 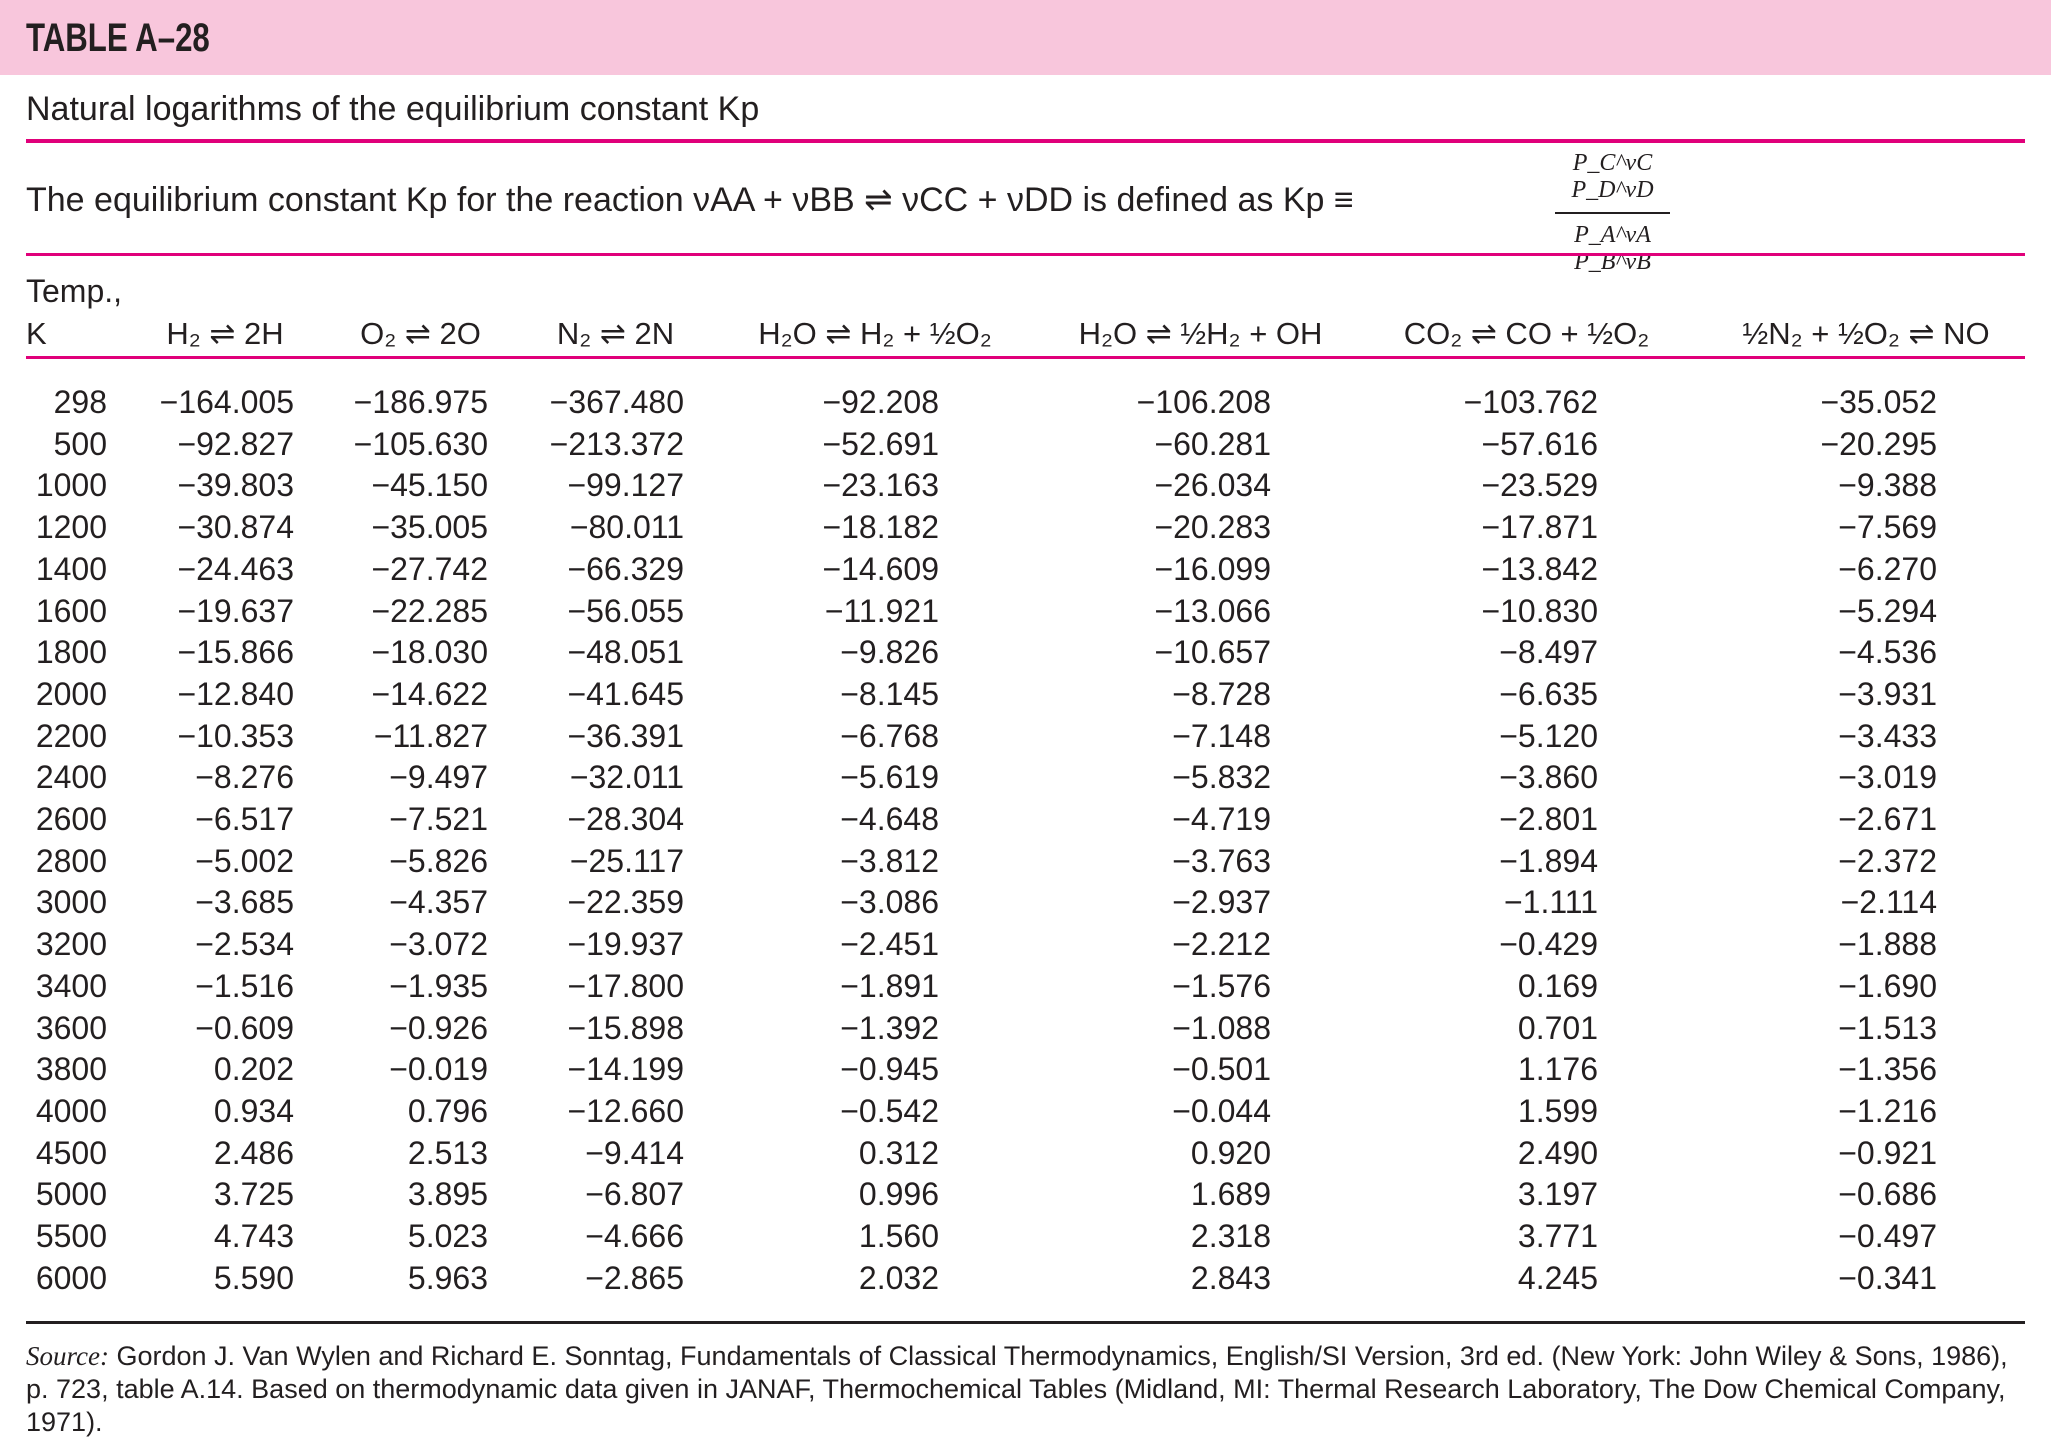 What do you see at coordinates (71, 1152) in the screenshot?
I see `temperature-cell: 4500` at bounding box center [71, 1152].